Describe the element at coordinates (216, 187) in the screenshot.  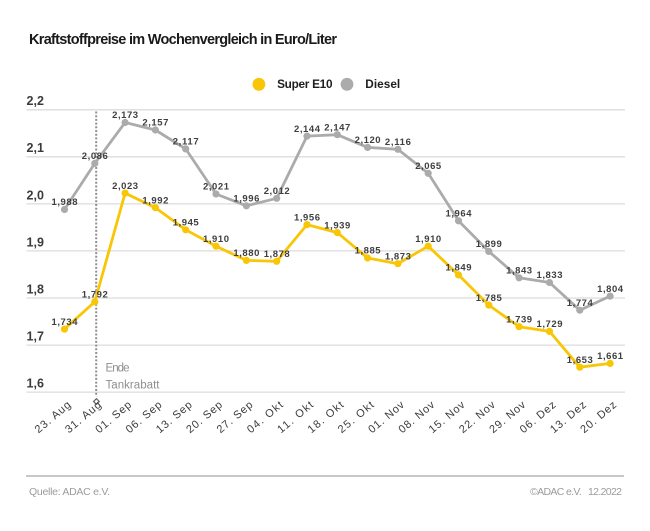
I see `svg-text: 2,021` at that location.